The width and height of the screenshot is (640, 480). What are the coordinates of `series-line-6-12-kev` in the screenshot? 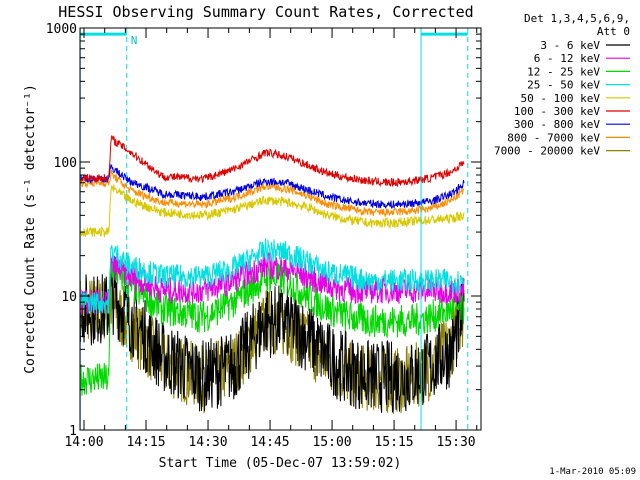 It's located at (272, 283).